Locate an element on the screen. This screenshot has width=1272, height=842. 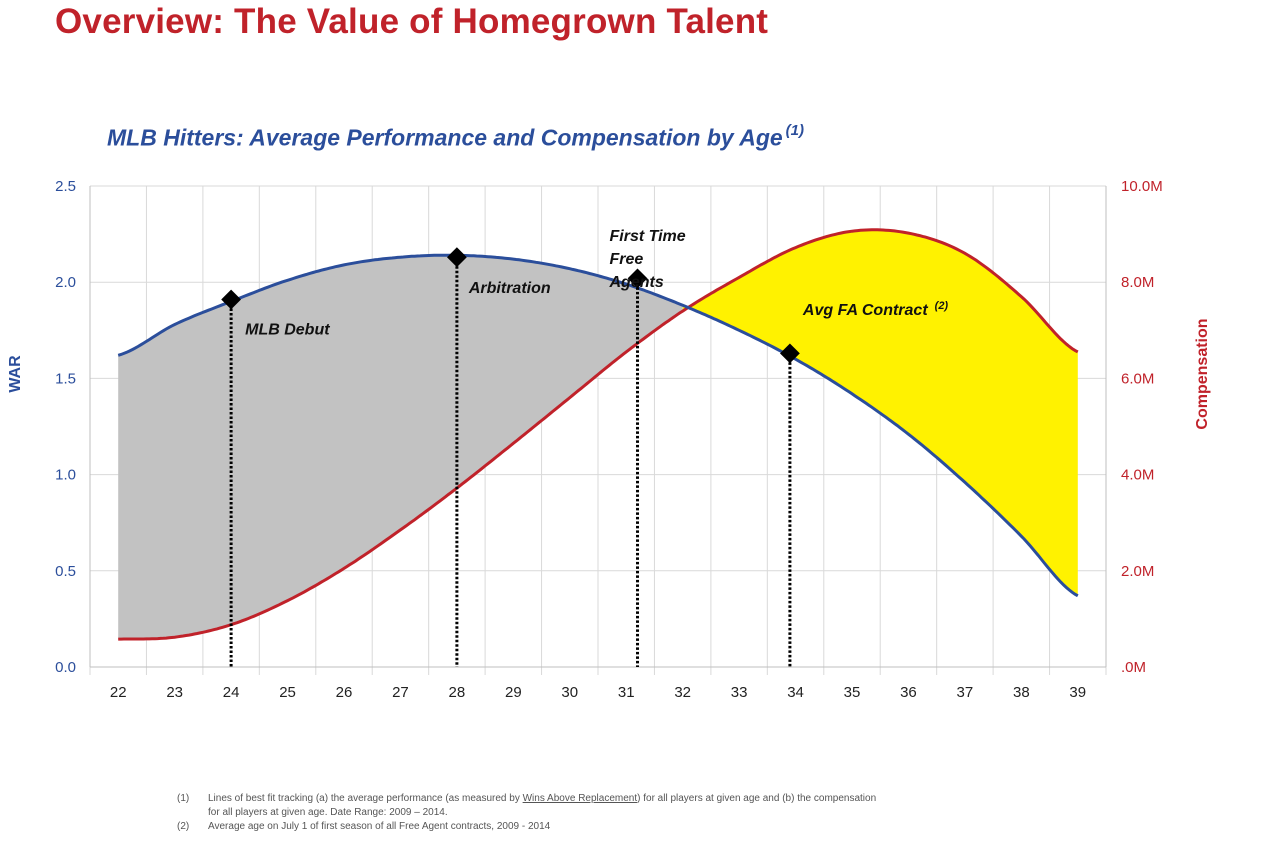
y2-axis-title: Compensation is located at coordinates (1202, 373).